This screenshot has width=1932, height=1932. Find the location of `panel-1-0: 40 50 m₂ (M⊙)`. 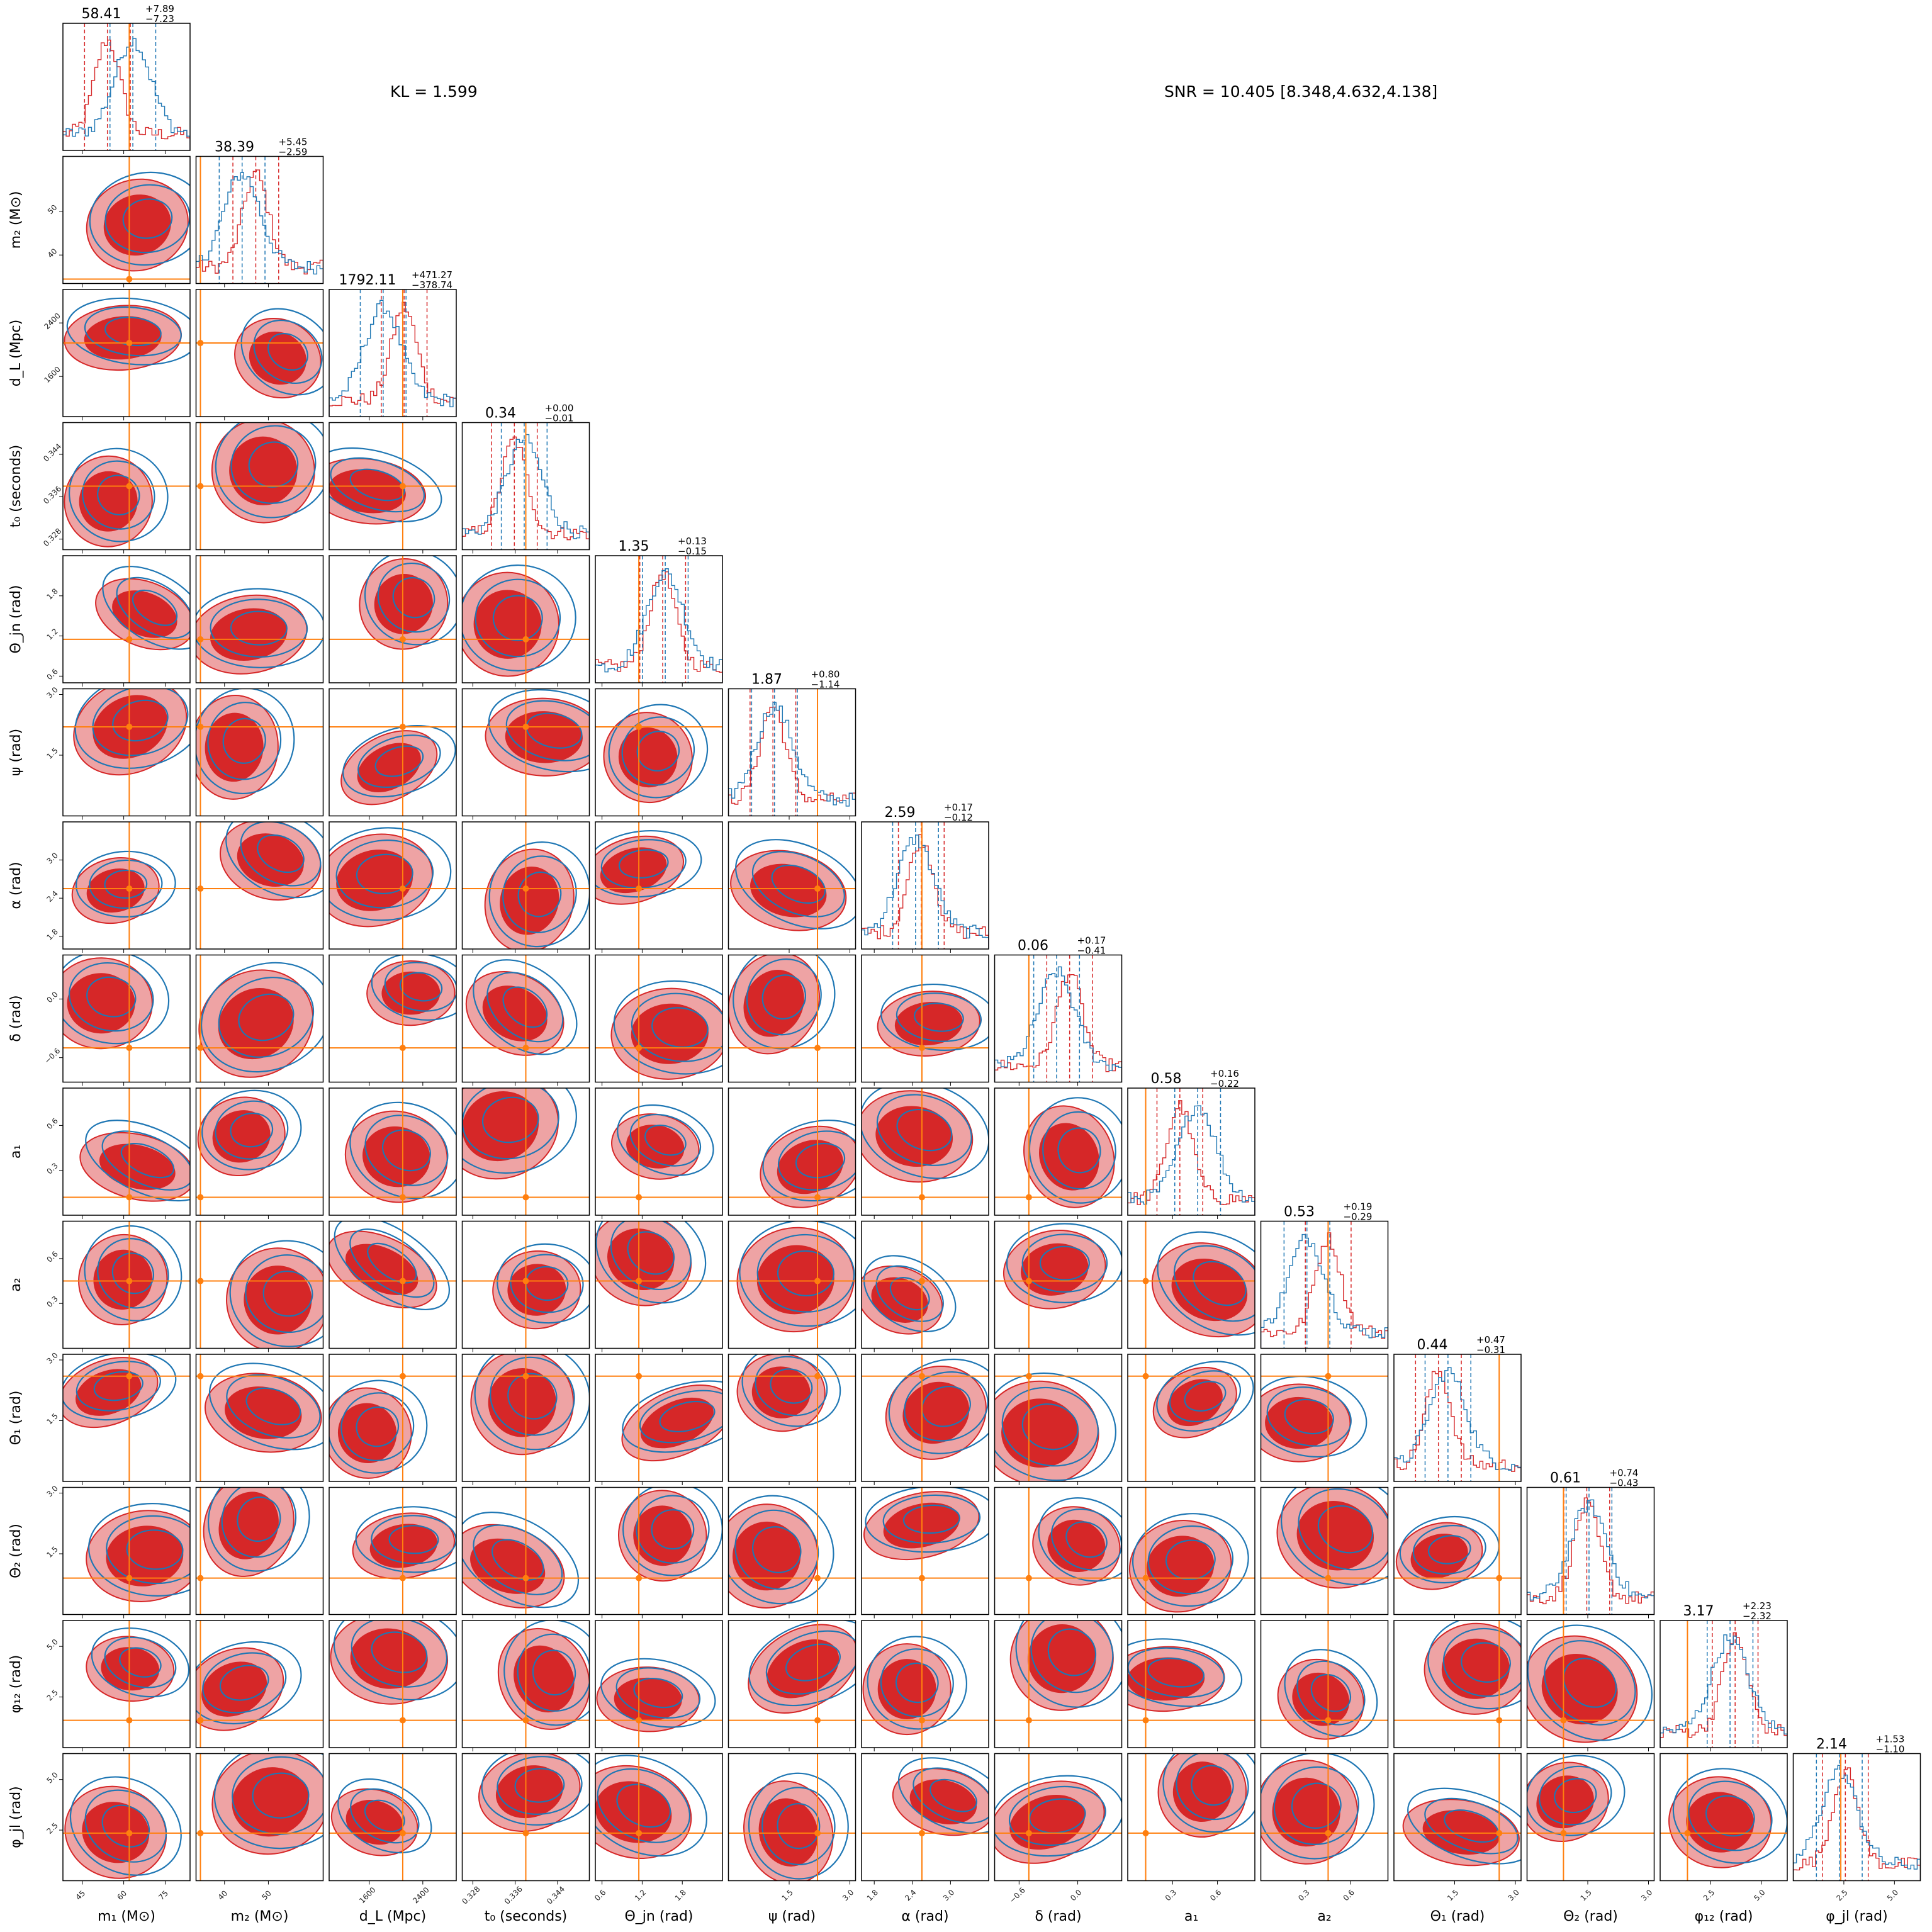

panel-1-0: 40 50 m₂ (M⊙) is located at coordinates (99, 221).